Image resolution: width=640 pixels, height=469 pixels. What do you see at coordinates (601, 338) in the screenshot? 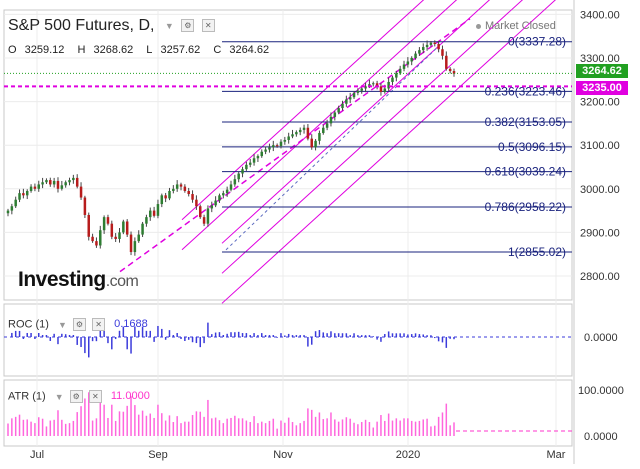
I see `roc-y-tick-label: 0.0000` at bounding box center [601, 338].